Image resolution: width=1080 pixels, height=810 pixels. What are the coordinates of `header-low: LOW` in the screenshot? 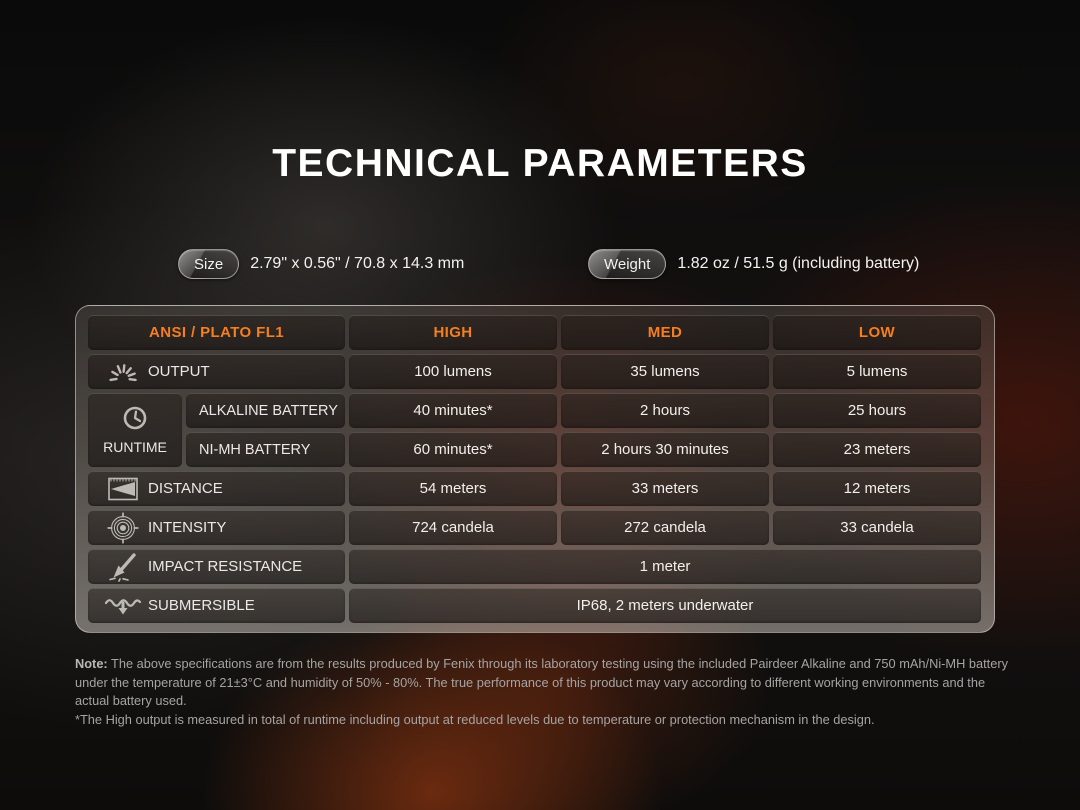 It's located at (877, 332).